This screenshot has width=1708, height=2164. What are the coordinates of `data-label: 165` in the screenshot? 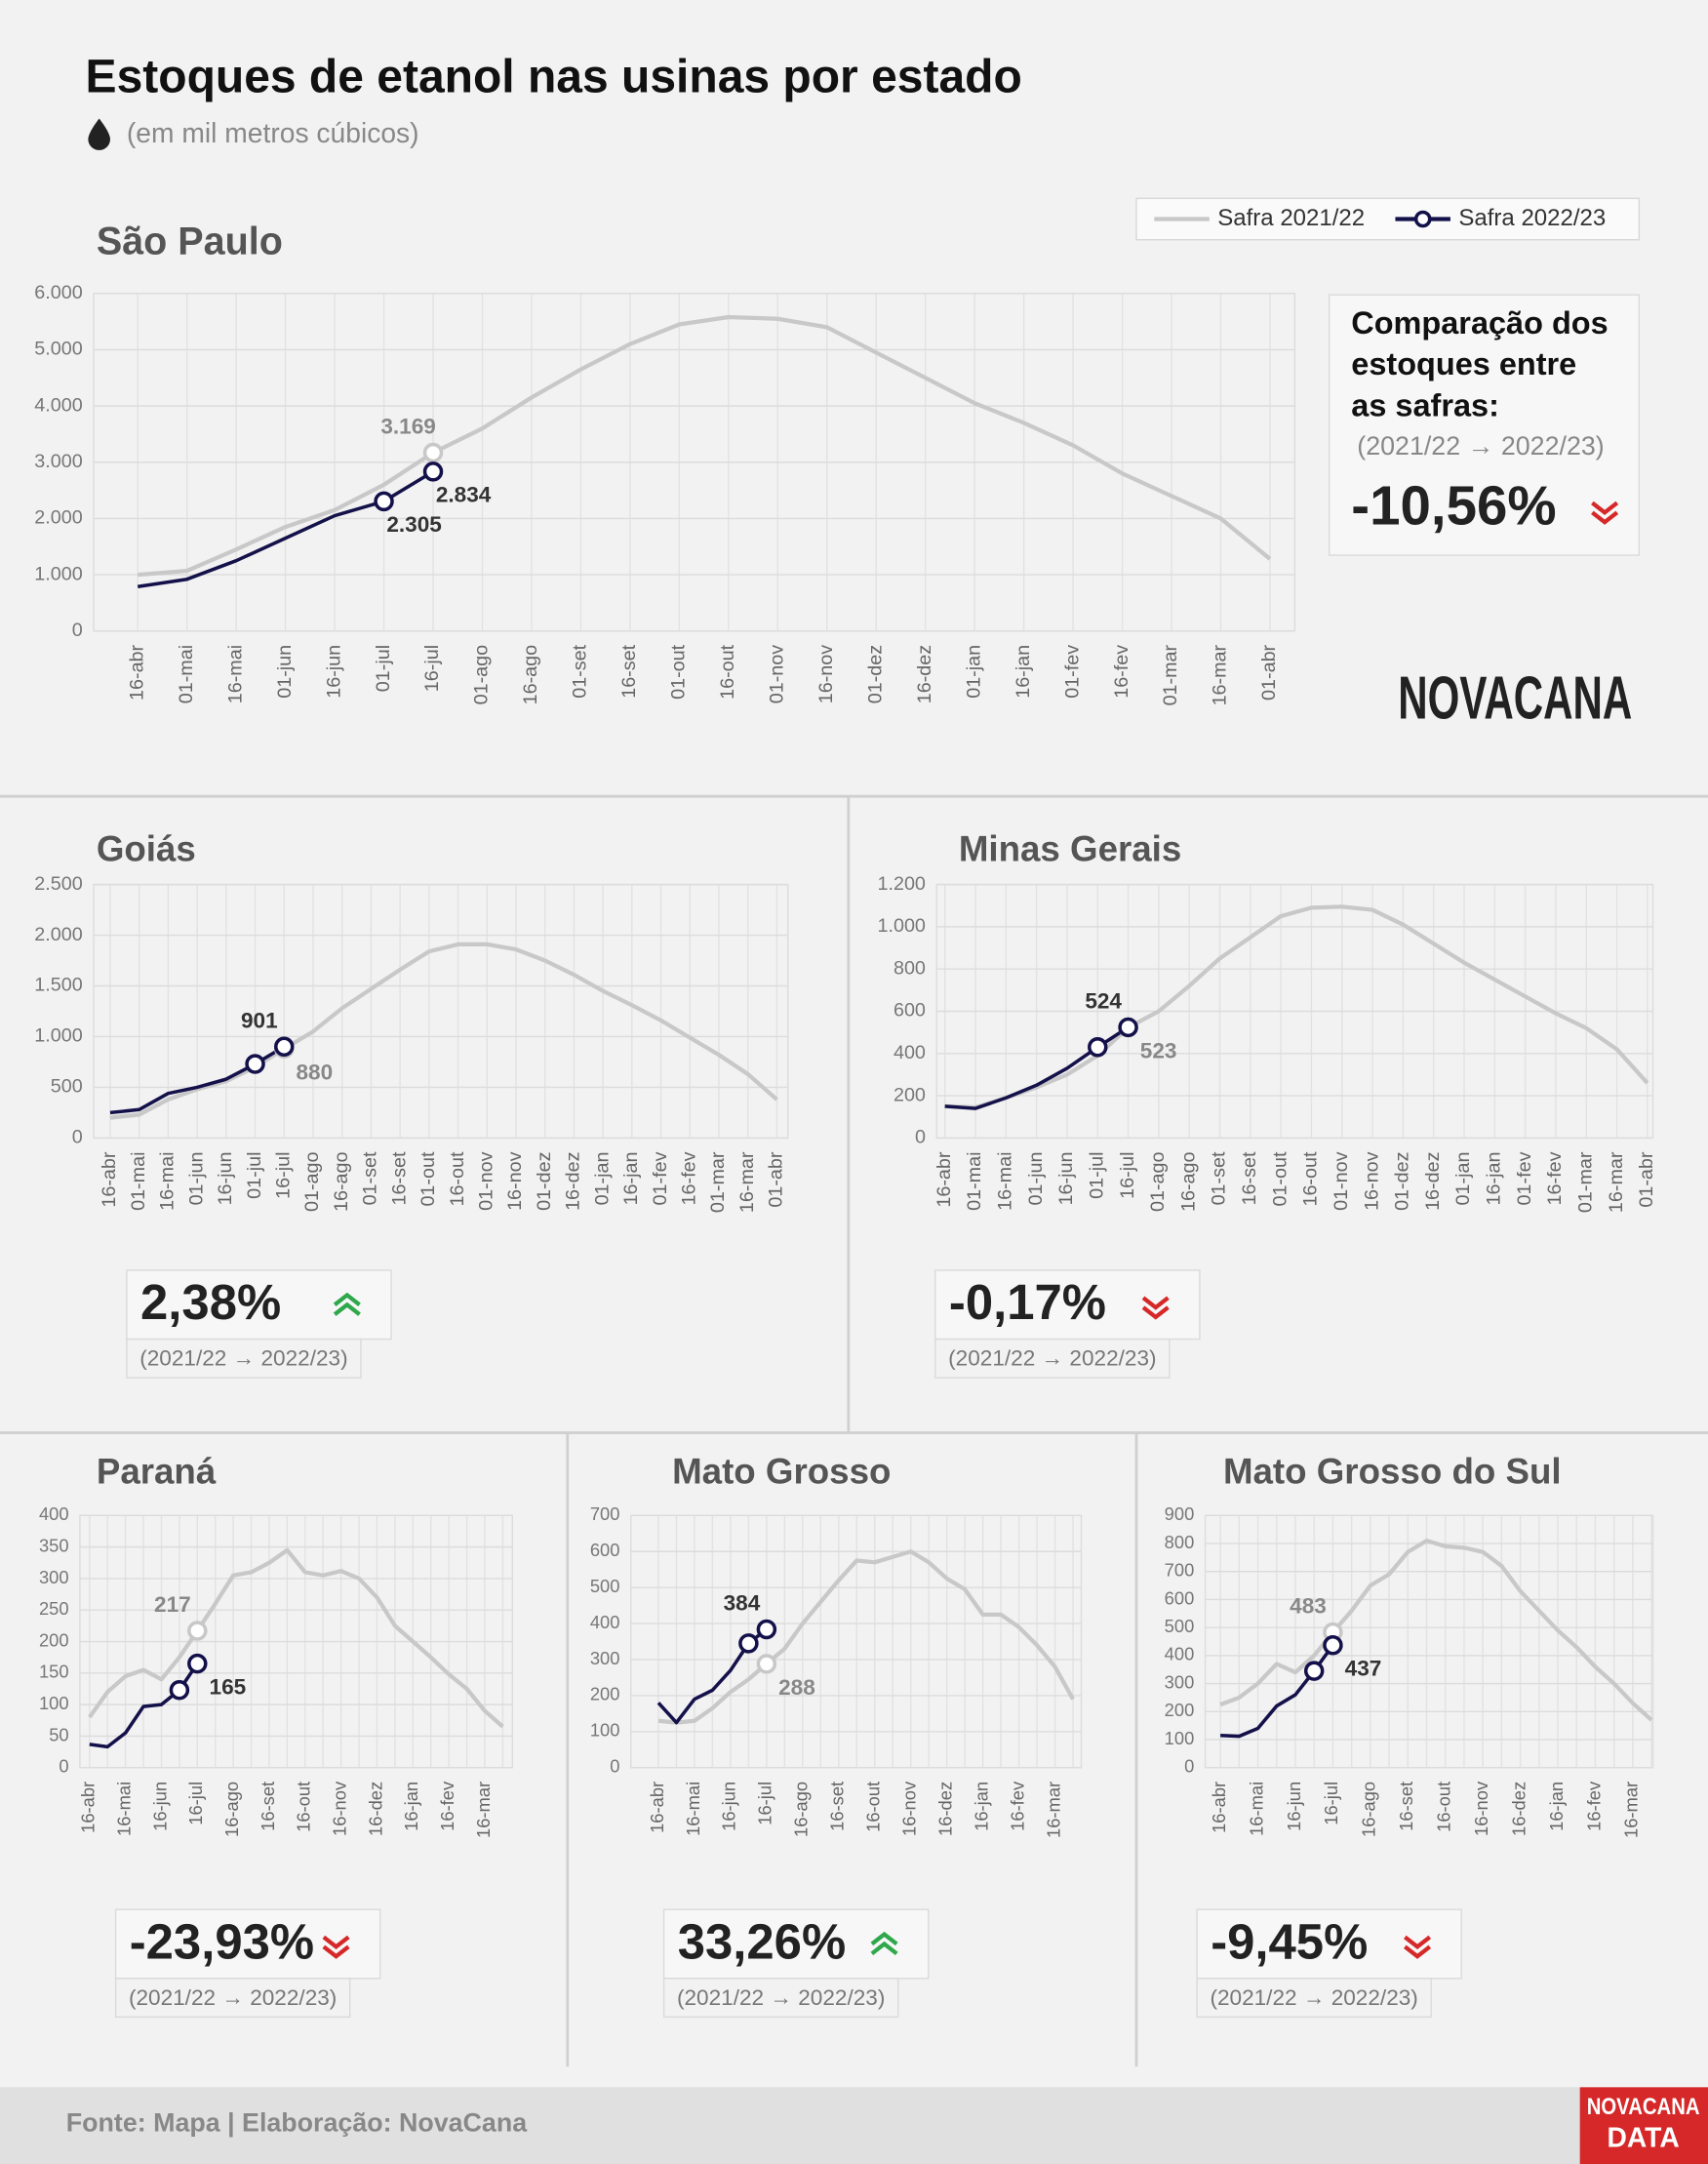 It's located at (228, 1687).